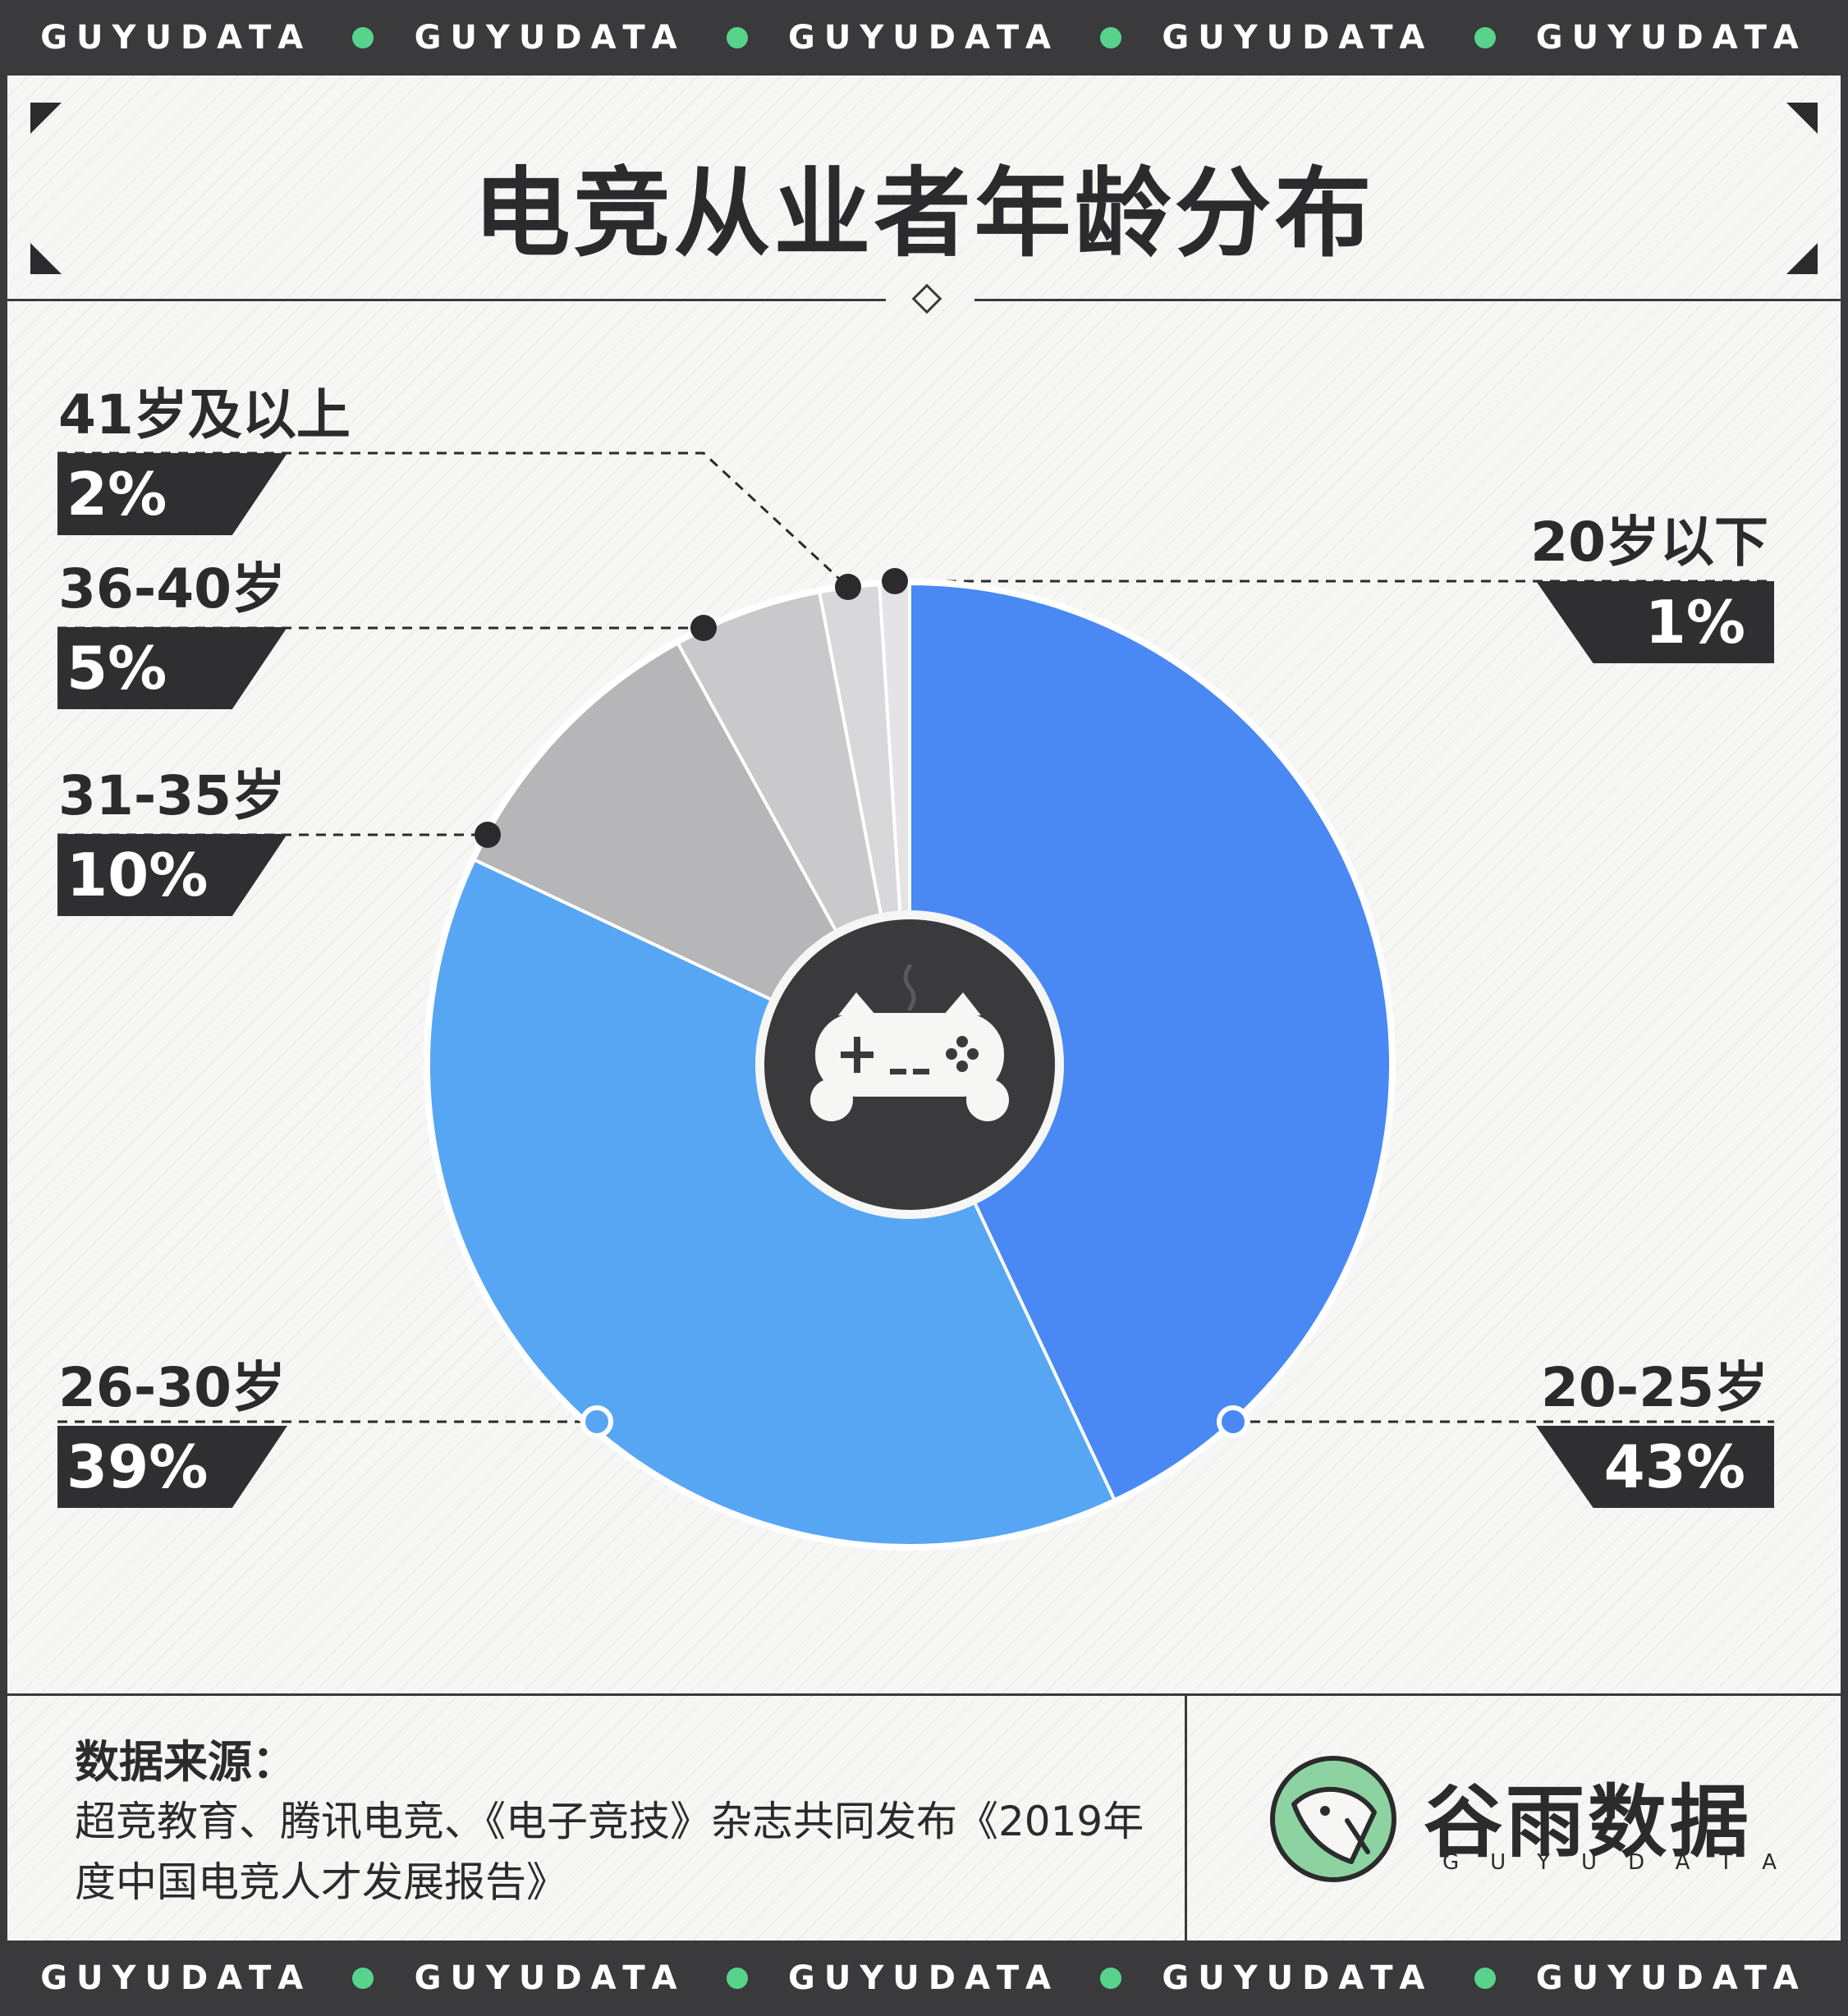 The width and height of the screenshot is (1848, 2016). What do you see at coordinates (116, 668) in the screenshot?
I see `pct-36-40: 5%` at bounding box center [116, 668].